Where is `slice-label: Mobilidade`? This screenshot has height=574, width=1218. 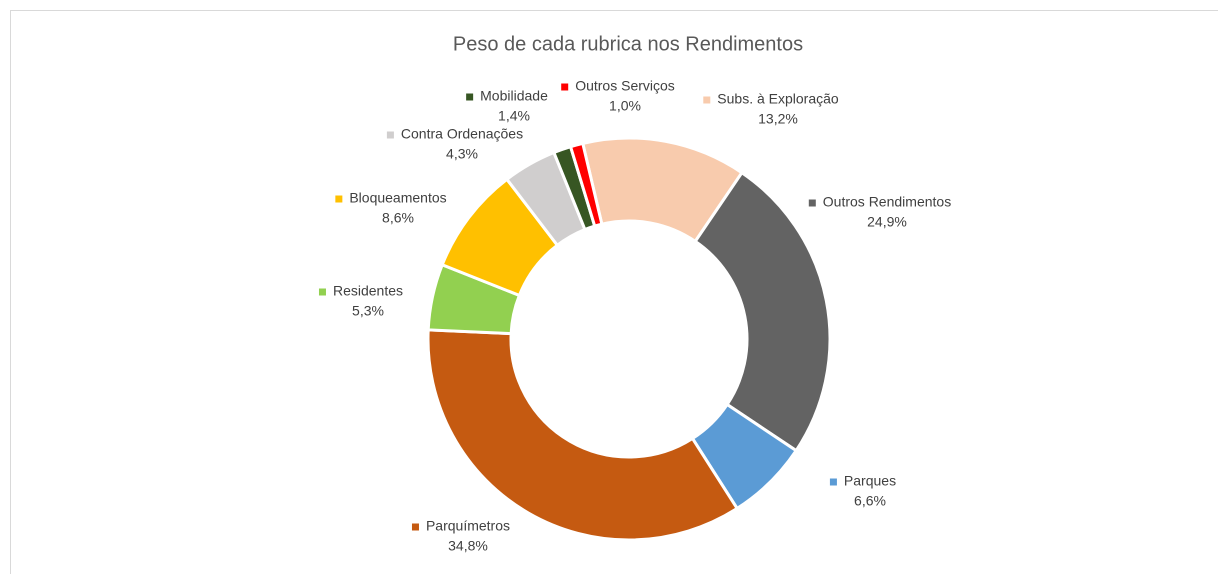
slice-label: Mobilidade is located at coordinates (514, 96).